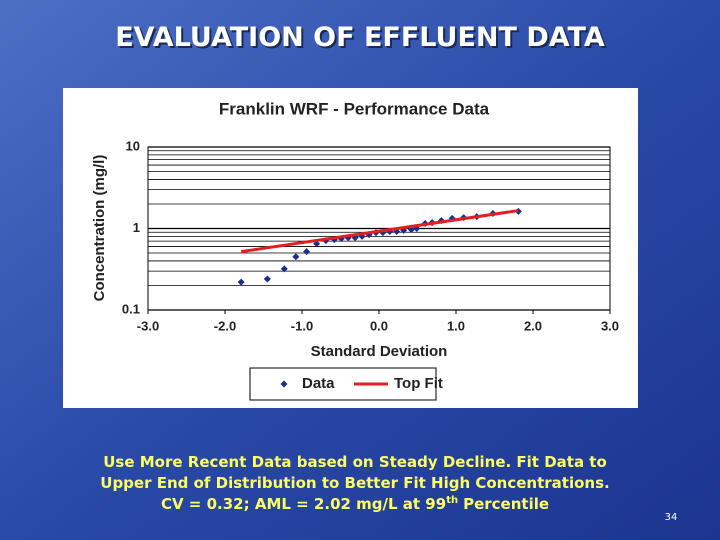 This screenshot has height=540, width=720. I want to click on legend-marker, so click(284, 384).